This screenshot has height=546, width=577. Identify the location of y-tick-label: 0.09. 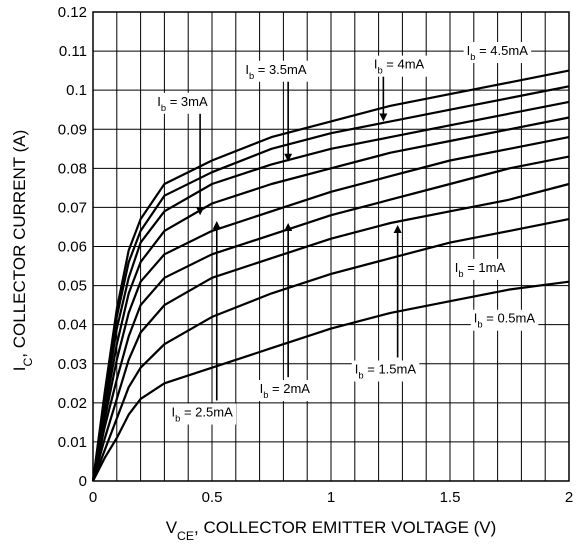
(72, 129).